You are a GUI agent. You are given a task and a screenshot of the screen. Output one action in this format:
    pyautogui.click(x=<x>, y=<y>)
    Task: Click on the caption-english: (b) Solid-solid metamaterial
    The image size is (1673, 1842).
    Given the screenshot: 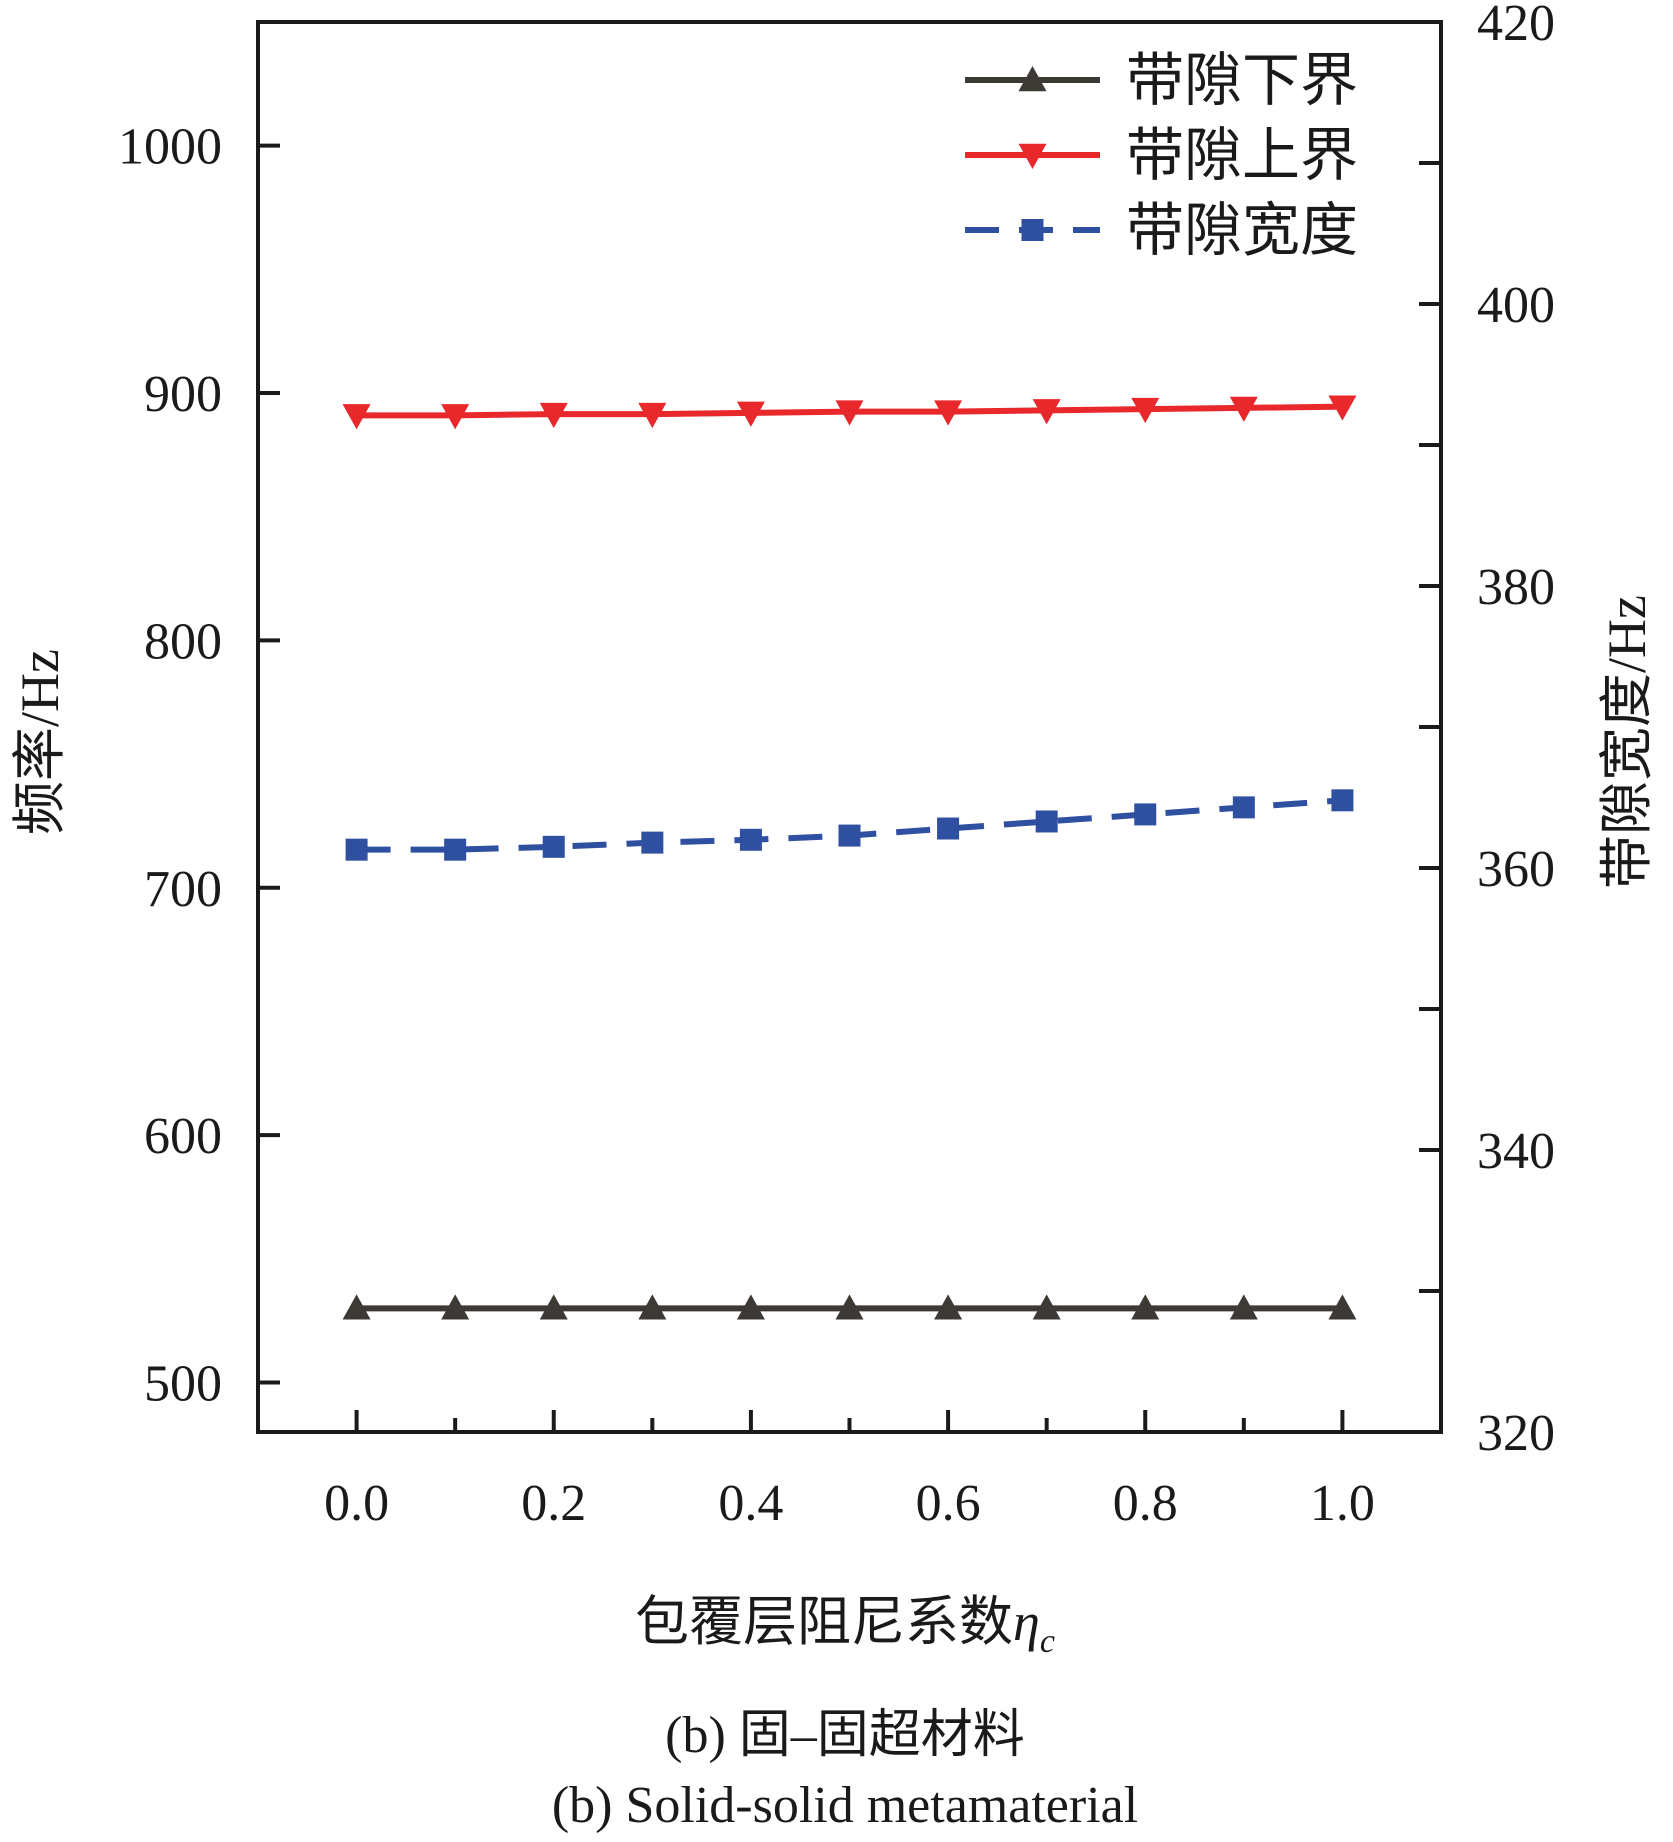 What is the action you would take?
    pyautogui.click(x=845, y=1805)
    